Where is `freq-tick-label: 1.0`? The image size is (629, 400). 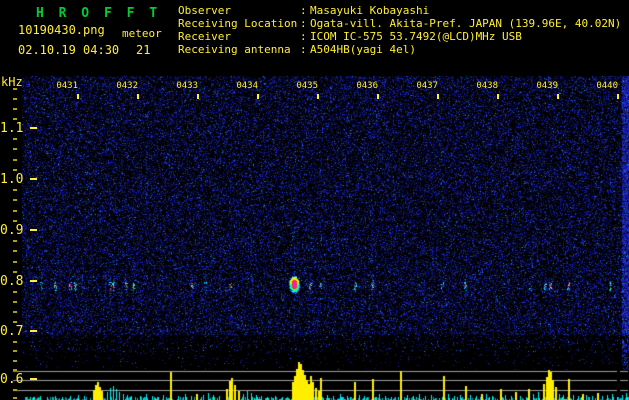
freq-tick-label: 1.0 is located at coordinates (12, 179).